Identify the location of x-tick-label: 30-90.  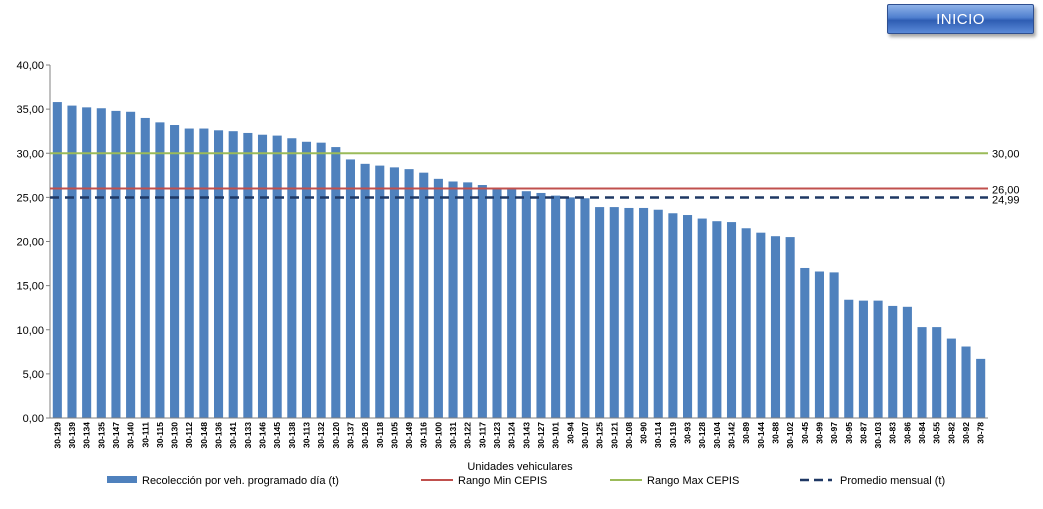
(644, 433).